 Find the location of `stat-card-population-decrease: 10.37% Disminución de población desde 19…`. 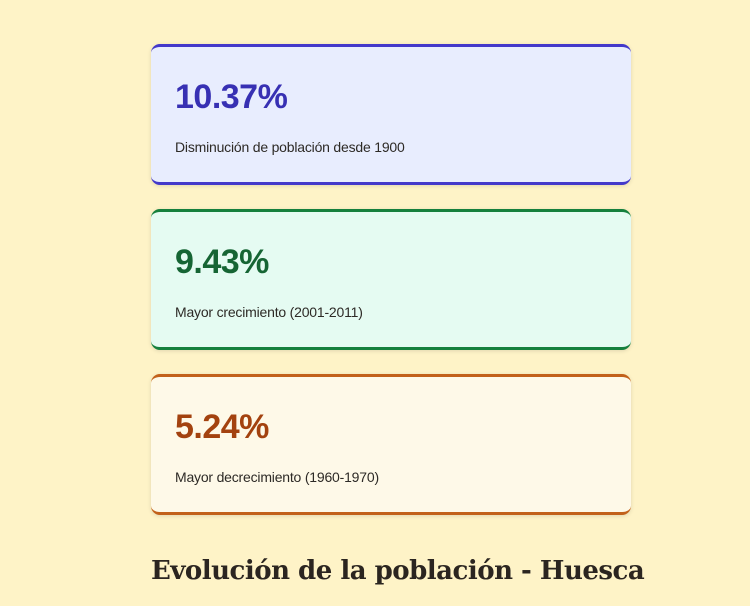

stat-card-population-decrease: 10.37% Disminución de población desde 19… is located at coordinates (391, 114).